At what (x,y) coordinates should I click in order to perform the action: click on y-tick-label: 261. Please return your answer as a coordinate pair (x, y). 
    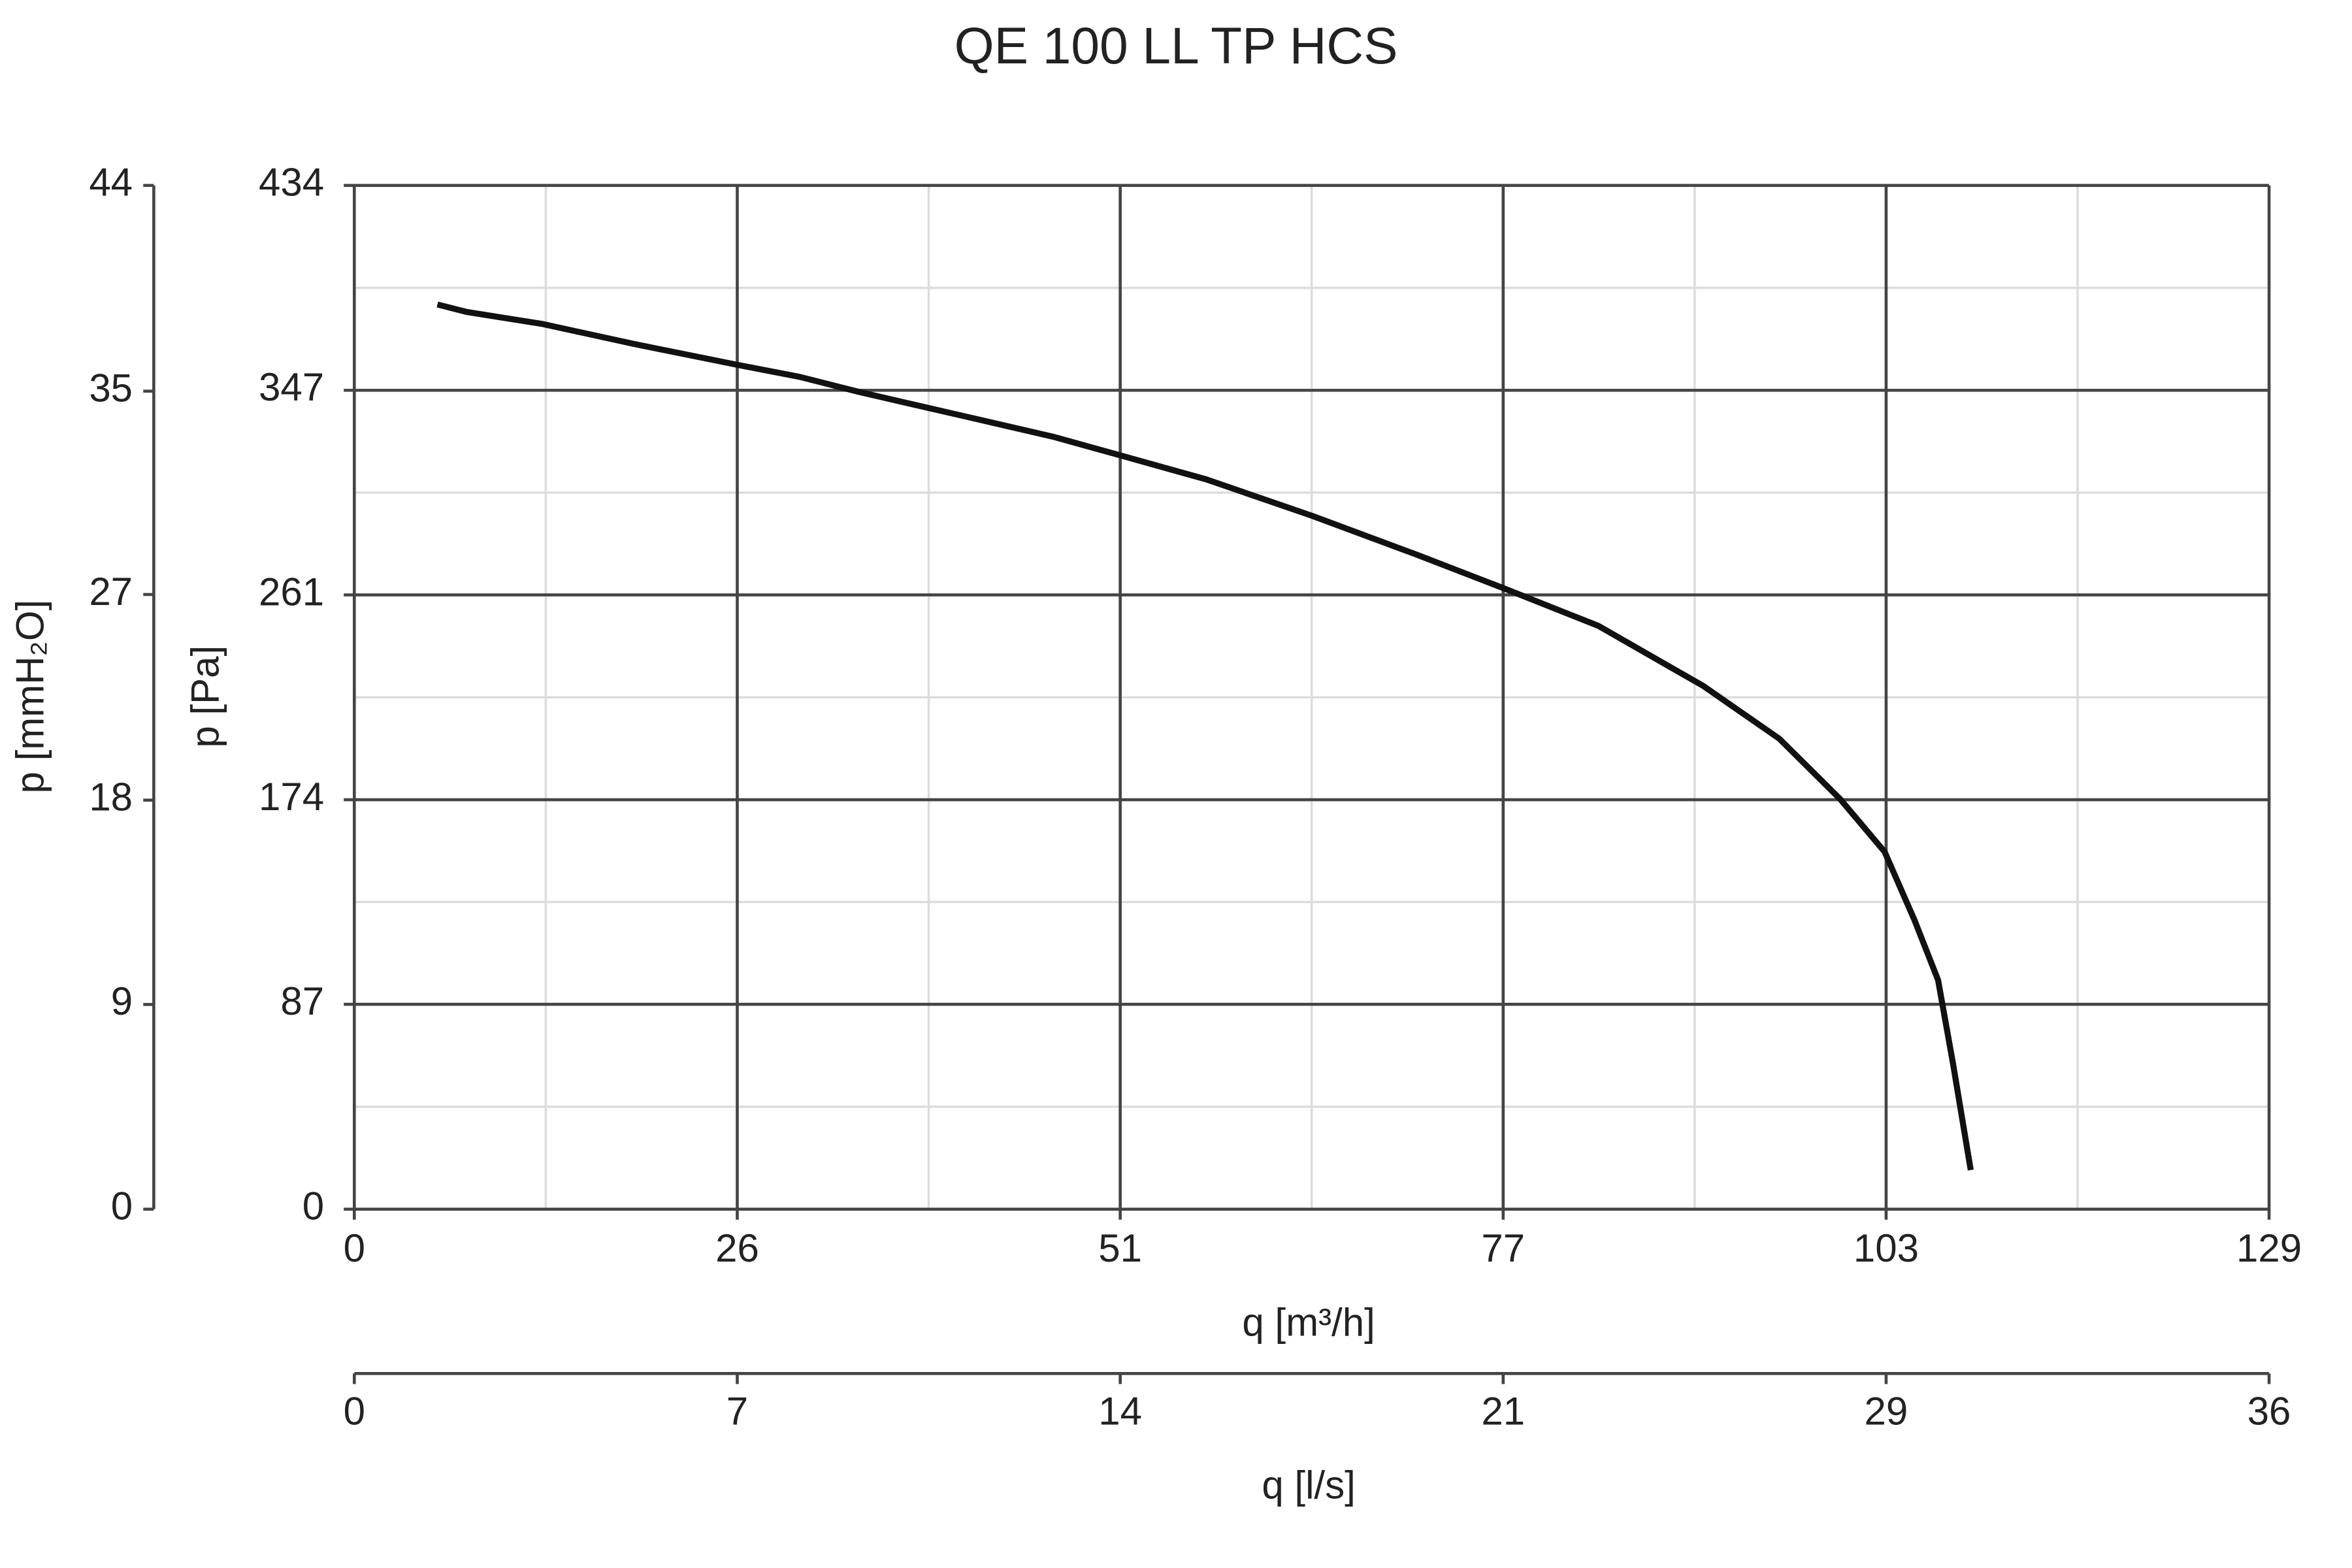
    Looking at the image, I should click on (291, 591).